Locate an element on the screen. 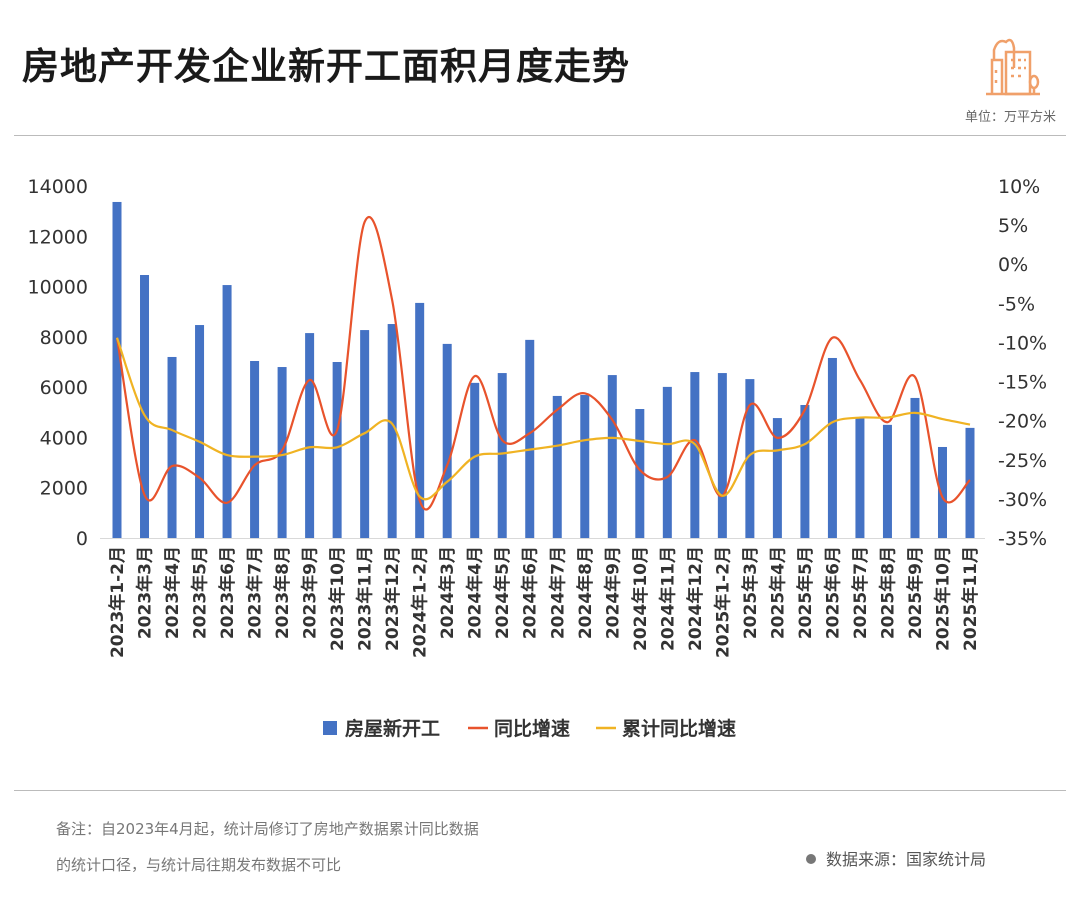 Image resolution: width=1080 pixels, height=921 pixels. data-source: 数据来源：国家统计局 is located at coordinates (896, 858).